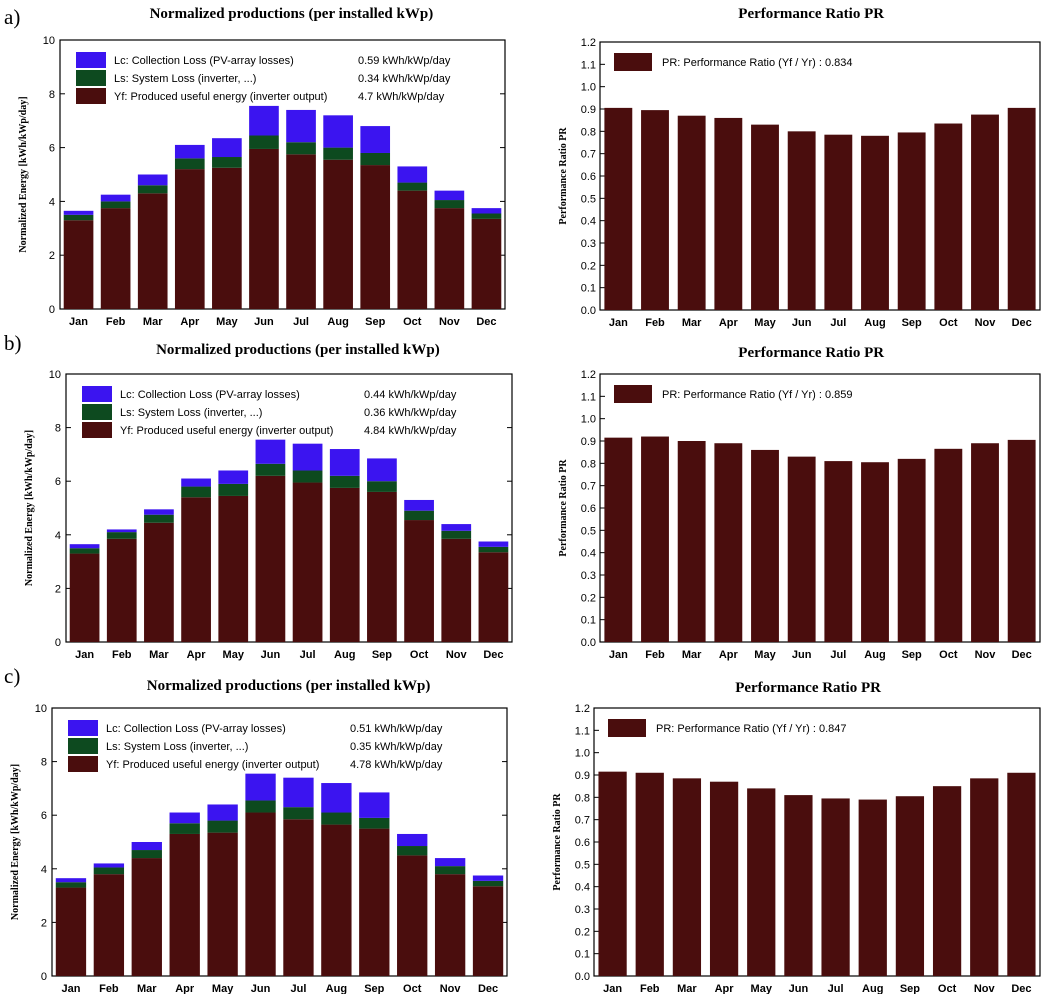  Describe the element at coordinates (189, 164) in the screenshot. I see `bar-ls-apr` at that location.